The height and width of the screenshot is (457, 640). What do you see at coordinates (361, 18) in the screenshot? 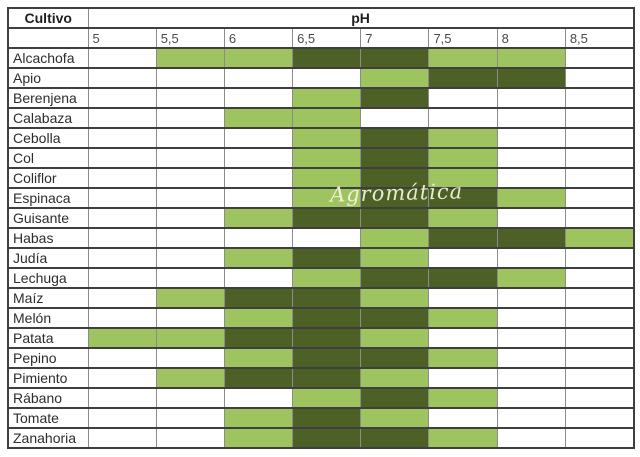
I see `ph-header: pH` at bounding box center [361, 18].